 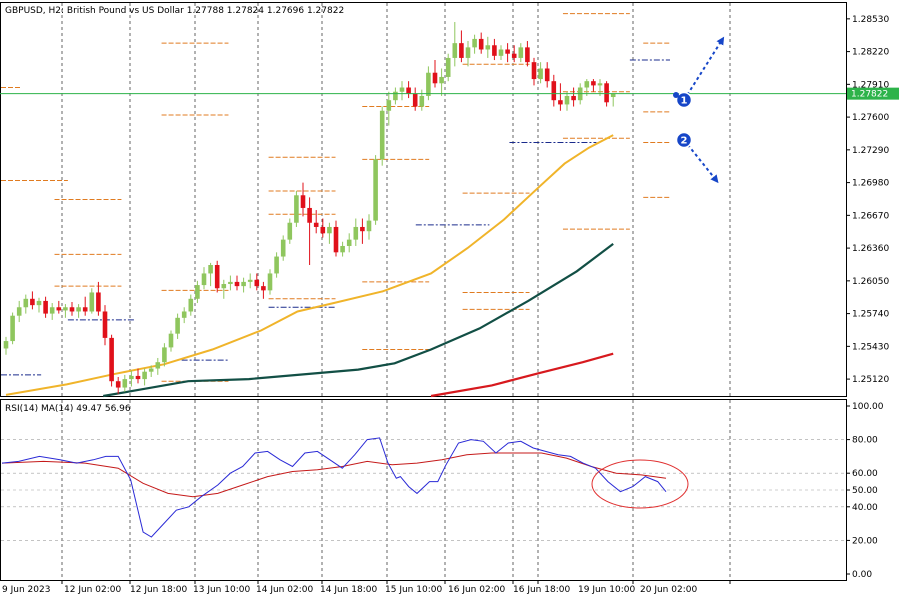 I want to click on rsi-line, so click(x=334, y=487).